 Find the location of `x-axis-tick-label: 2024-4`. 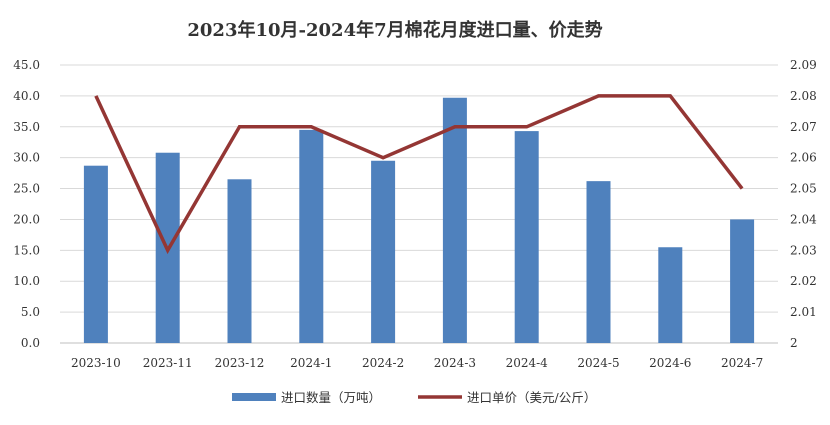

x-axis-tick-label: 2024-4 is located at coordinates (527, 363).